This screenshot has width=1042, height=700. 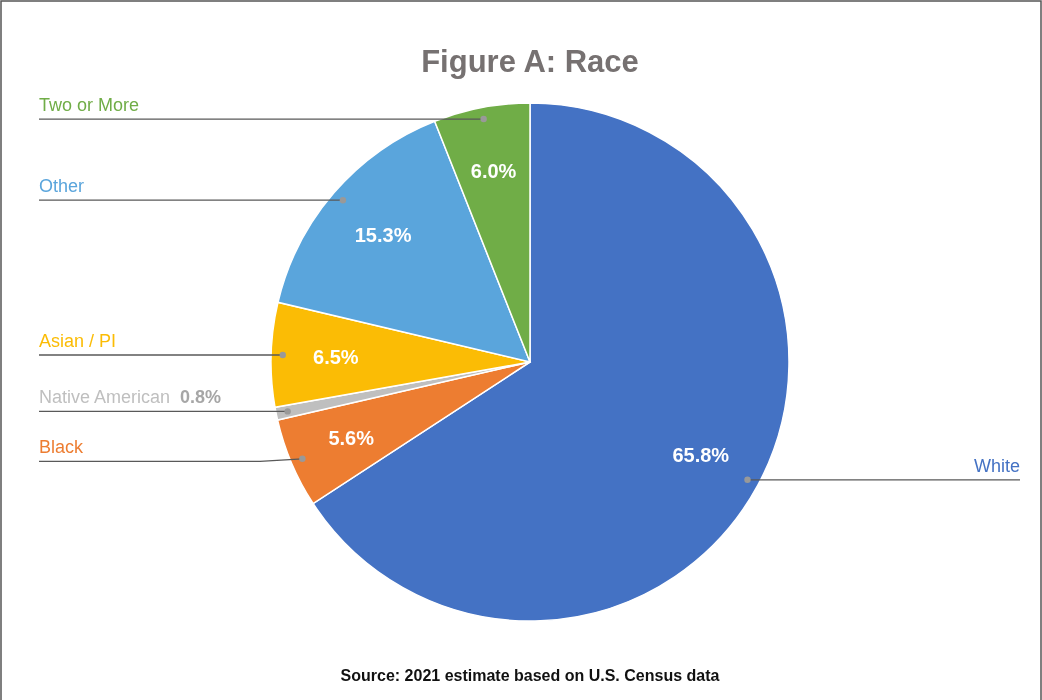 What do you see at coordinates (701, 454) in the screenshot?
I see `data-label: 65.8%` at bounding box center [701, 454].